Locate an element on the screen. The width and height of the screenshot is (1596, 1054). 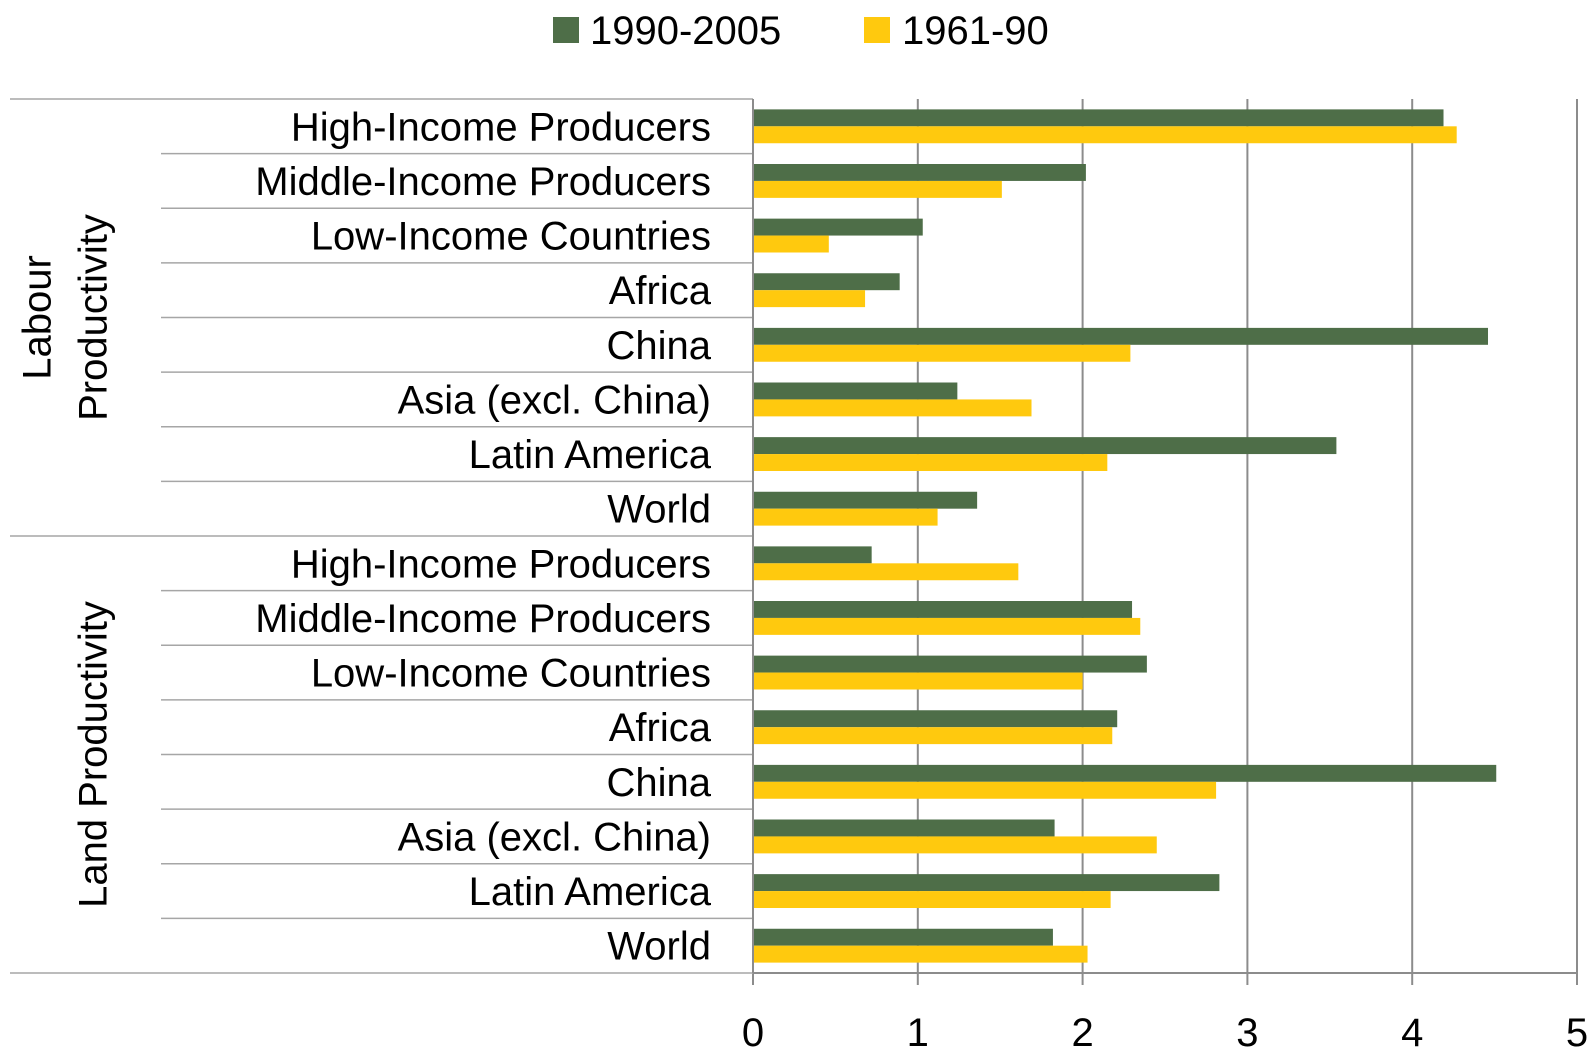
legend-label: 1961-90 is located at coordinates (975, 31).